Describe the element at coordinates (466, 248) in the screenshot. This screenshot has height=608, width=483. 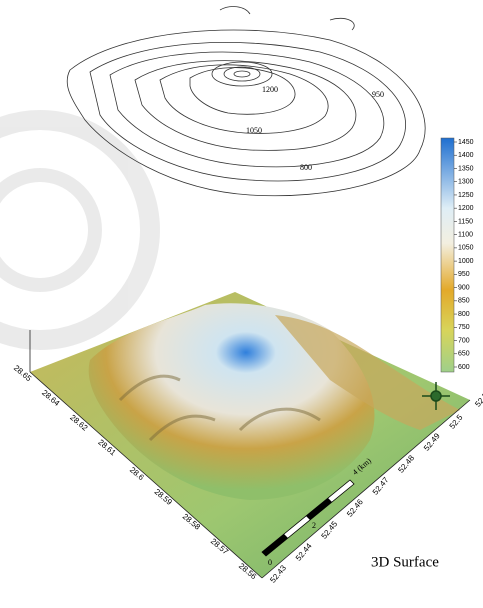
I see `colorbar-tick-label: 1050` at that location.